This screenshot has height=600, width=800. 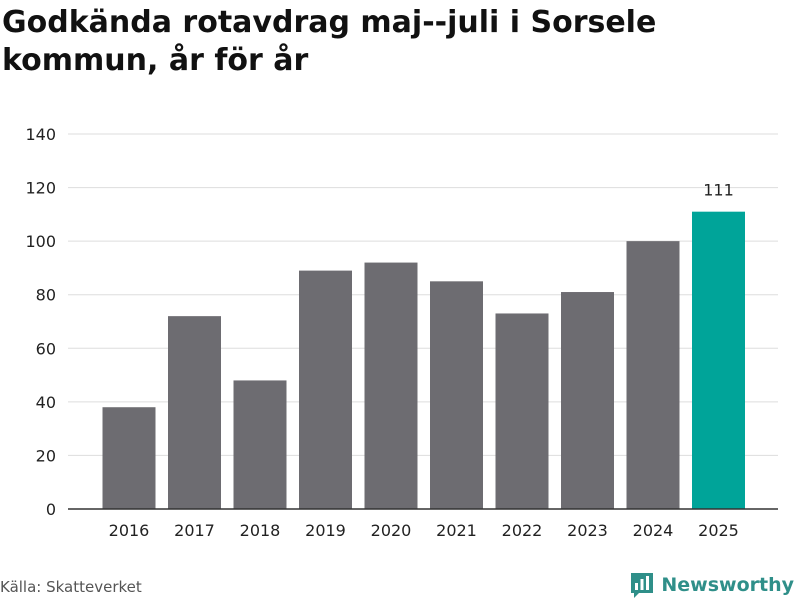 What do you see at coordinates (587, 400) in the screenshot?
I see `bar-2023` at bounding box center [587, 400].